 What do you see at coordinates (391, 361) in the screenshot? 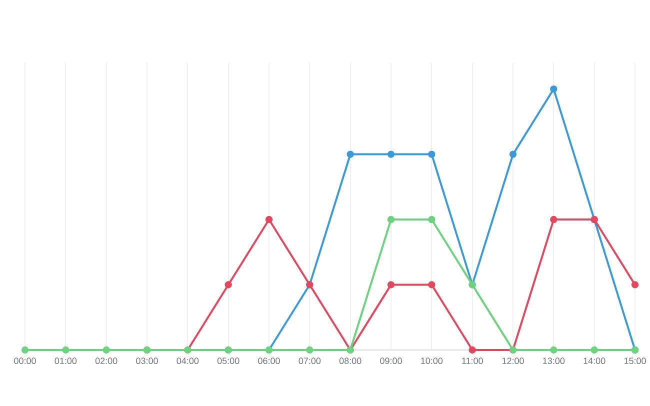
I see `x-tick-label: 09:00` at bounding box center [391, 361].